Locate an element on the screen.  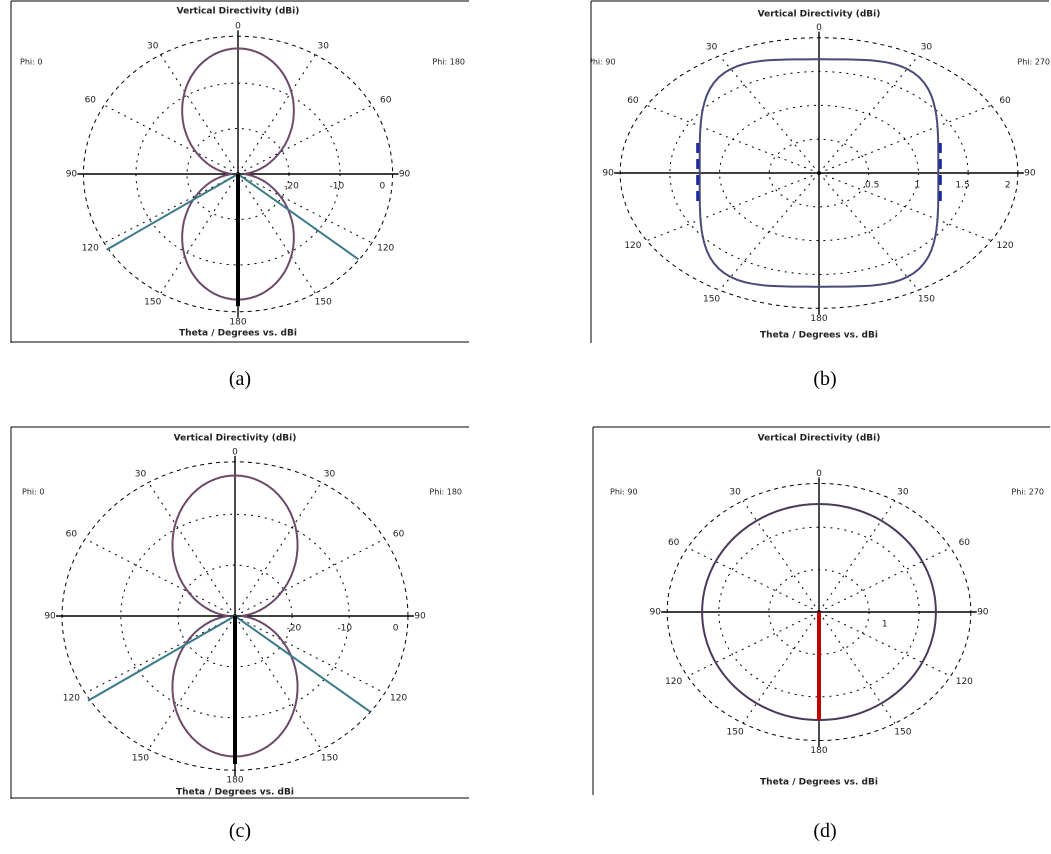
phi-right-label: Phi: 270 is located at coordinates (1027, 492).